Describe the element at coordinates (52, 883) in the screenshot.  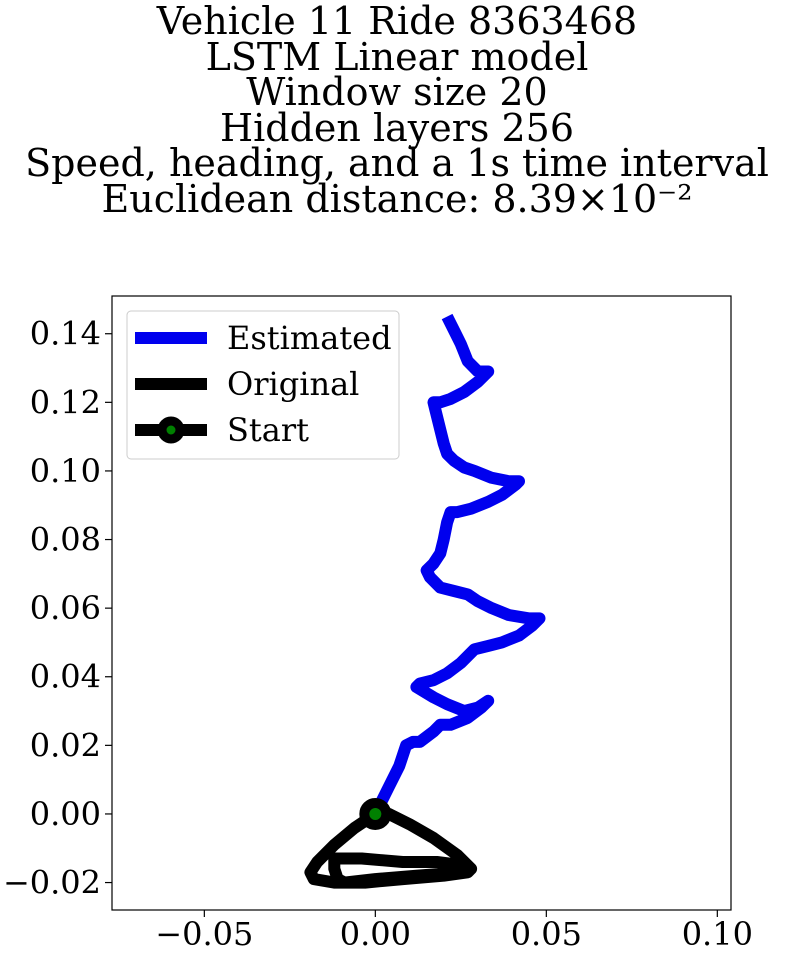
I see `y-tick-label: −0.02` at that location.